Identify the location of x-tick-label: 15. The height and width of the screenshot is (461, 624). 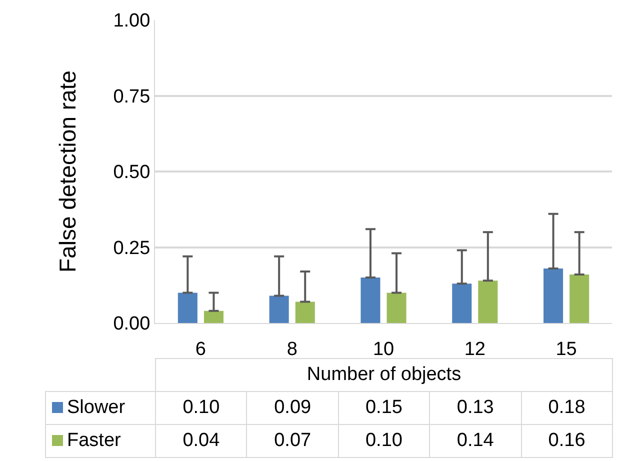
(566, 349).